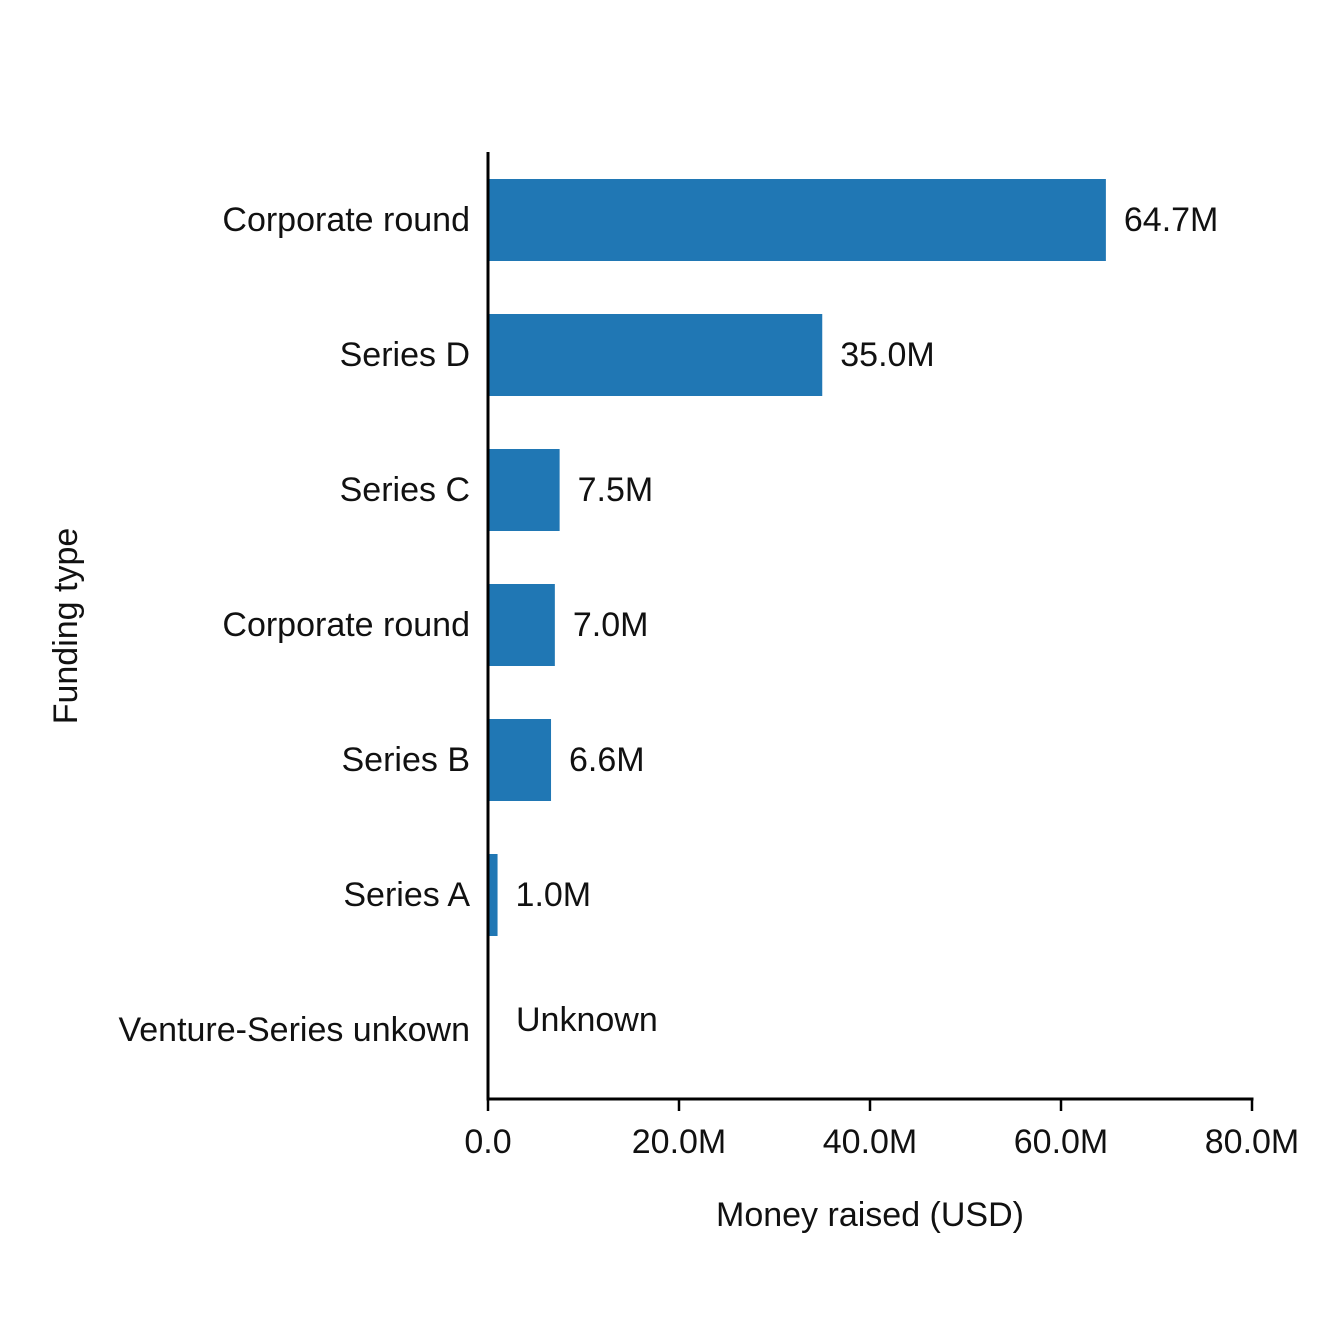 This screenshot has width=1320, height=1320. I want to click on y-axis-title: Funding type, so click(66, 626).